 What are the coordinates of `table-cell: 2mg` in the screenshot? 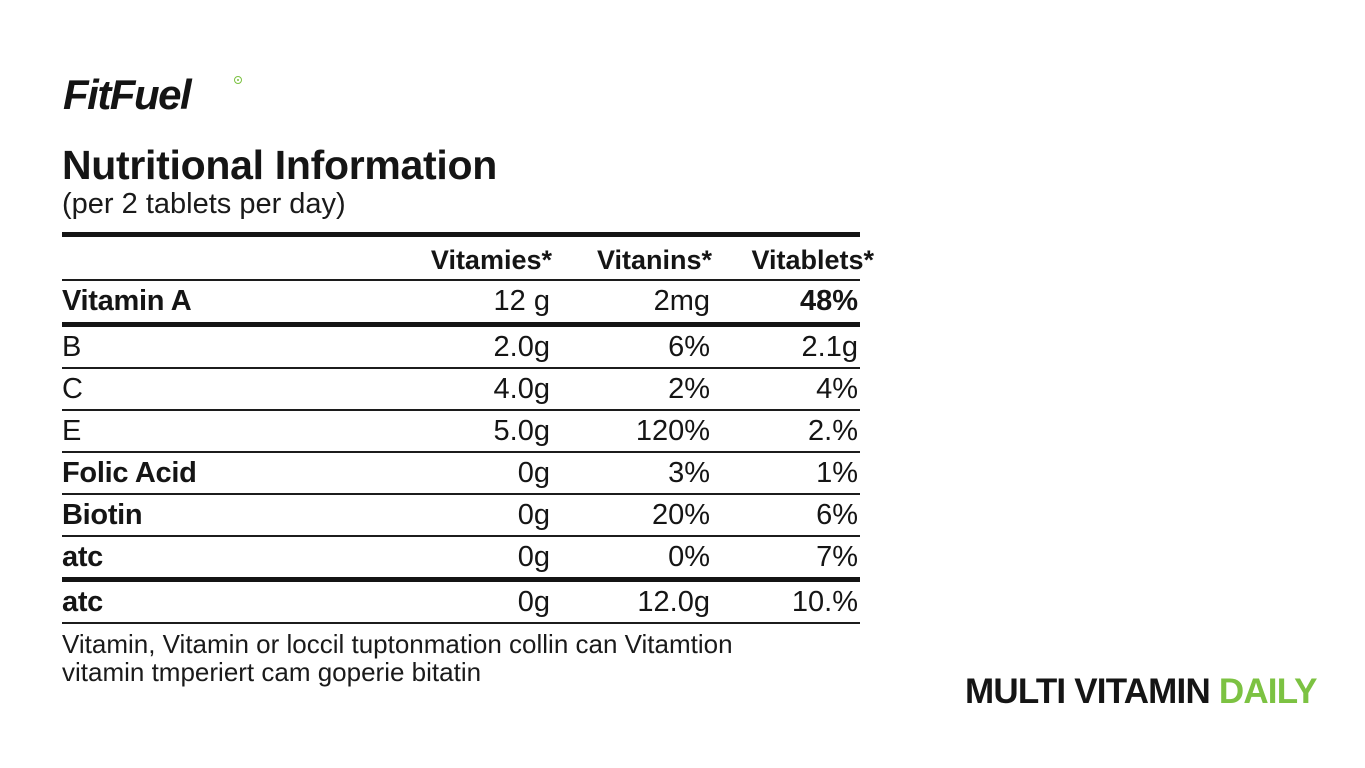 It's located at (681, 301).